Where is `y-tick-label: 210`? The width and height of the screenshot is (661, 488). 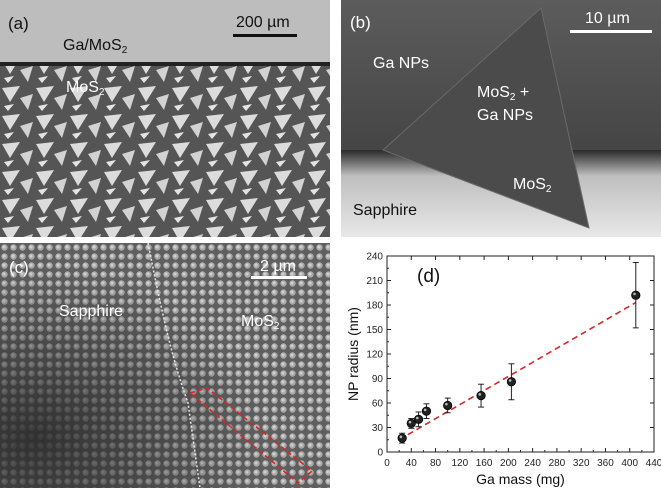
y-tick-label: 210 is located at coordinates (374, 281).